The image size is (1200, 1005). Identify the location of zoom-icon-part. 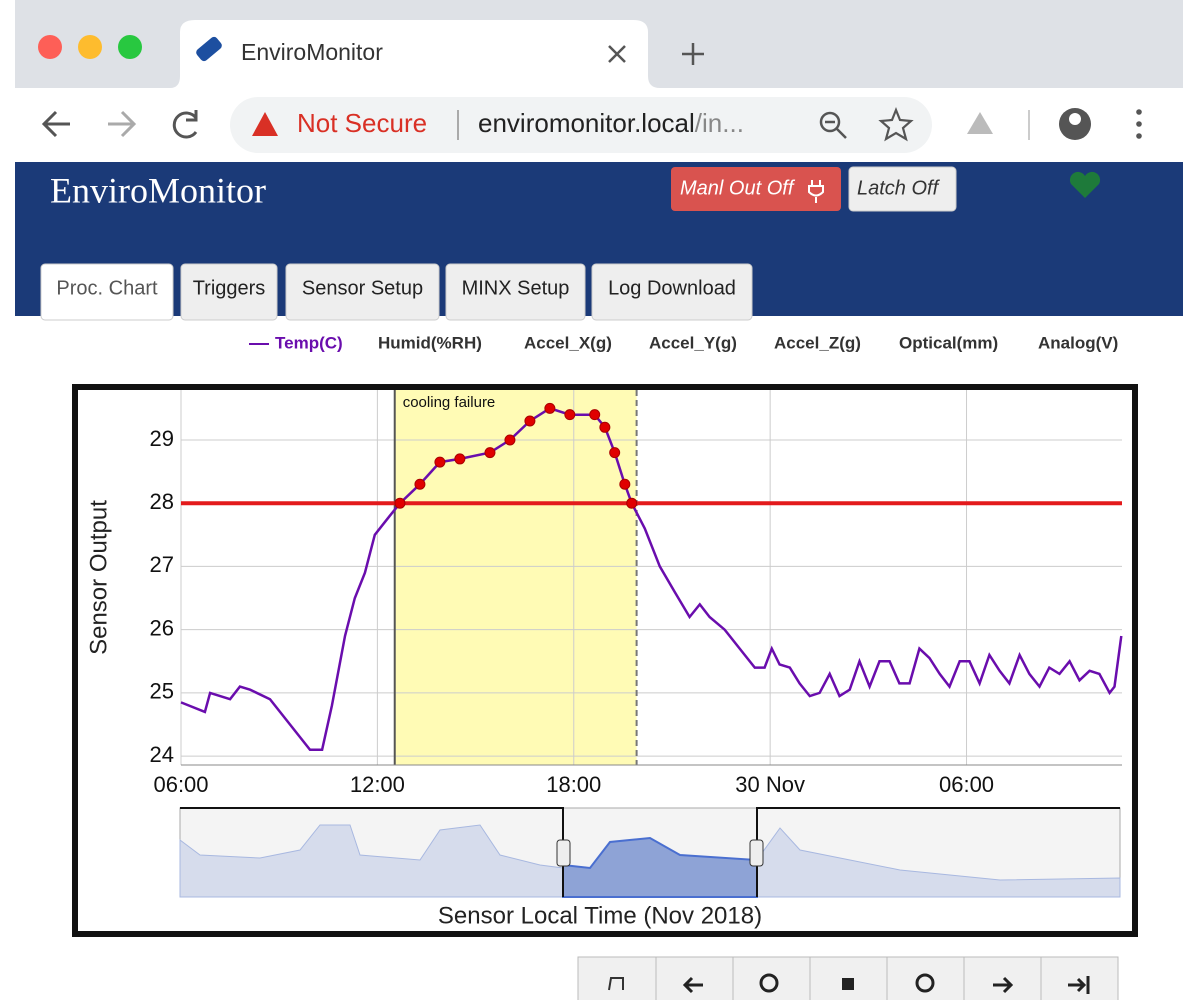
(836, 129).